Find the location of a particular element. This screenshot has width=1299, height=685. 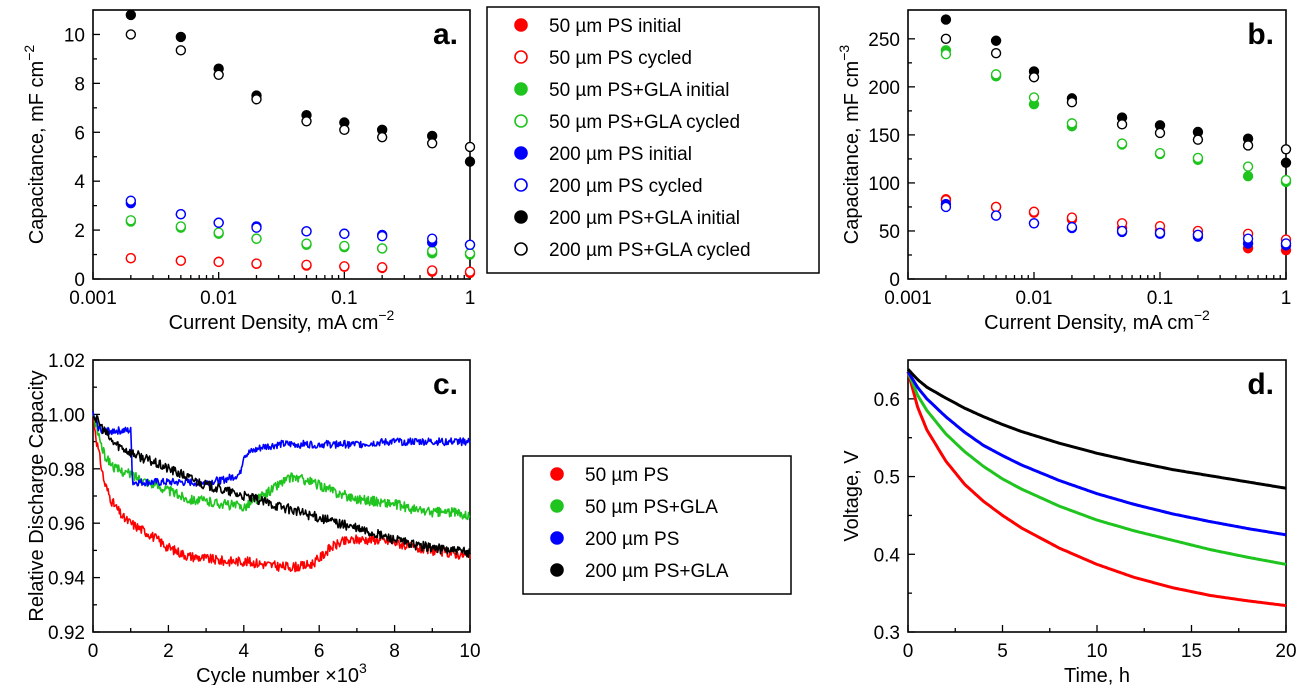

x-tick-label: 0.1 is located at coordinates (1160, 298).